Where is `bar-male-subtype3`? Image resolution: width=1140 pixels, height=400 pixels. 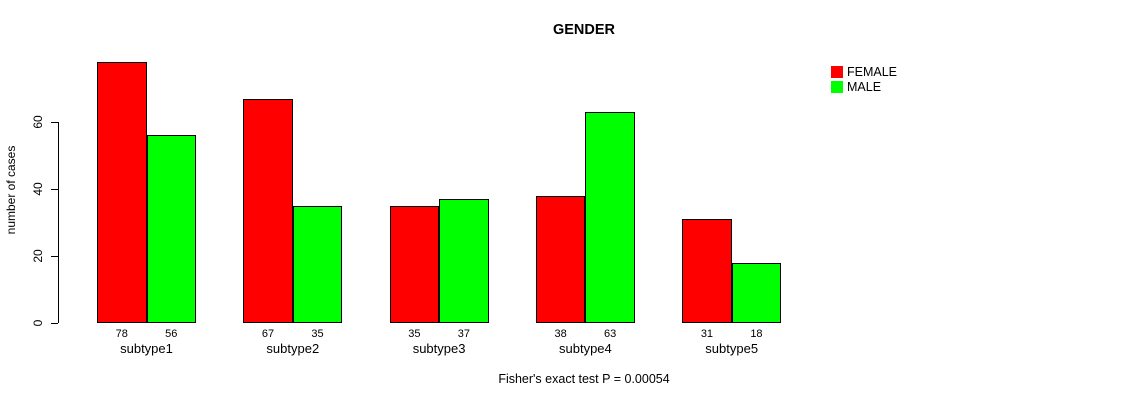
bar-male-subtype3 is located at coordinates (464, 261).